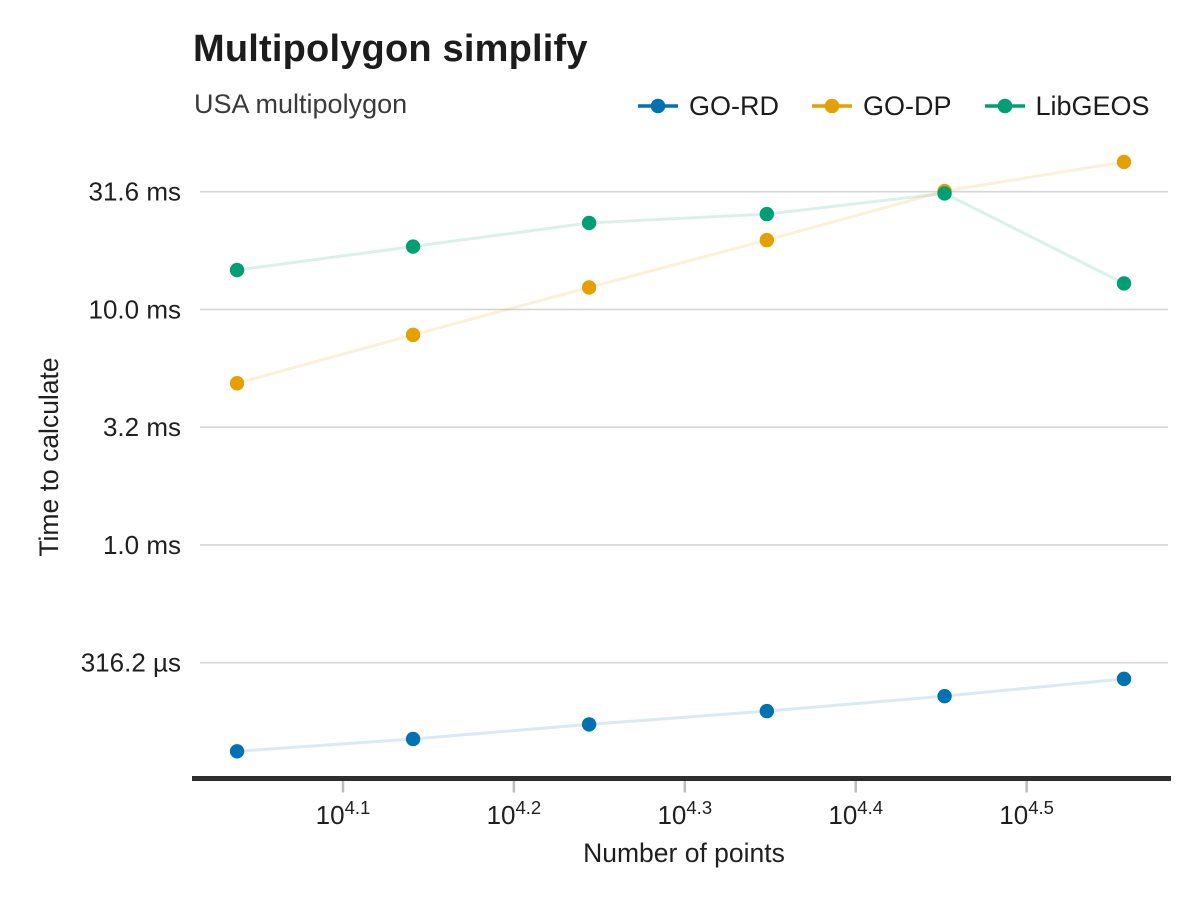 This screenshot has height=900, width=1200. I want to click on y-axis-title: Time to calculate, so click(49, 456).